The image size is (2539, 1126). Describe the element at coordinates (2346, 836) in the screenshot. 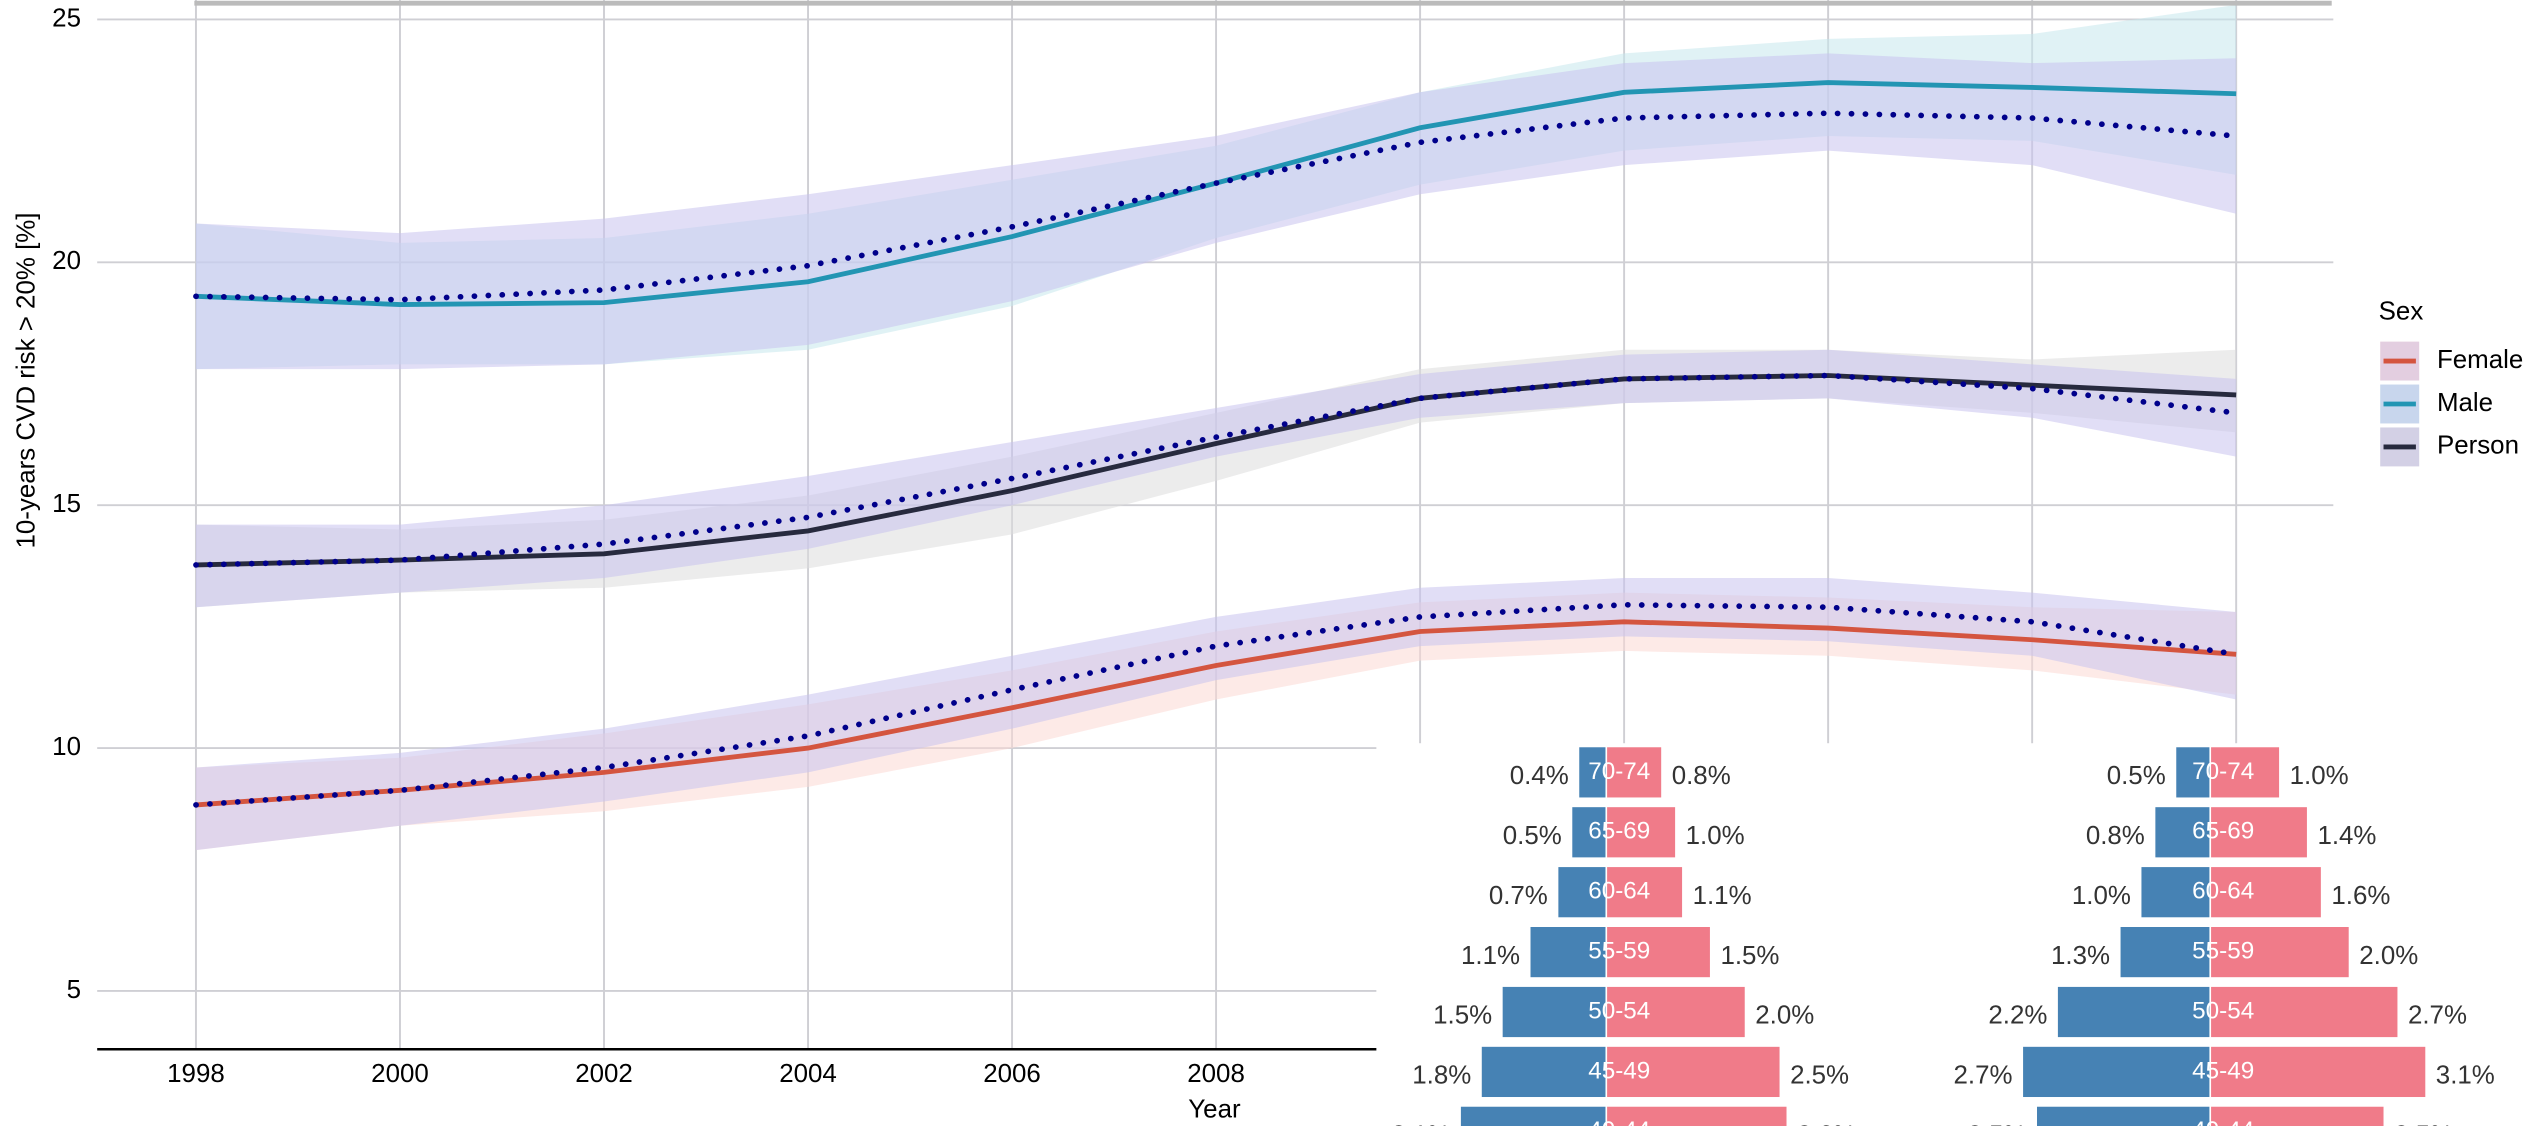

I see `data-label: 1.4%` at that location.